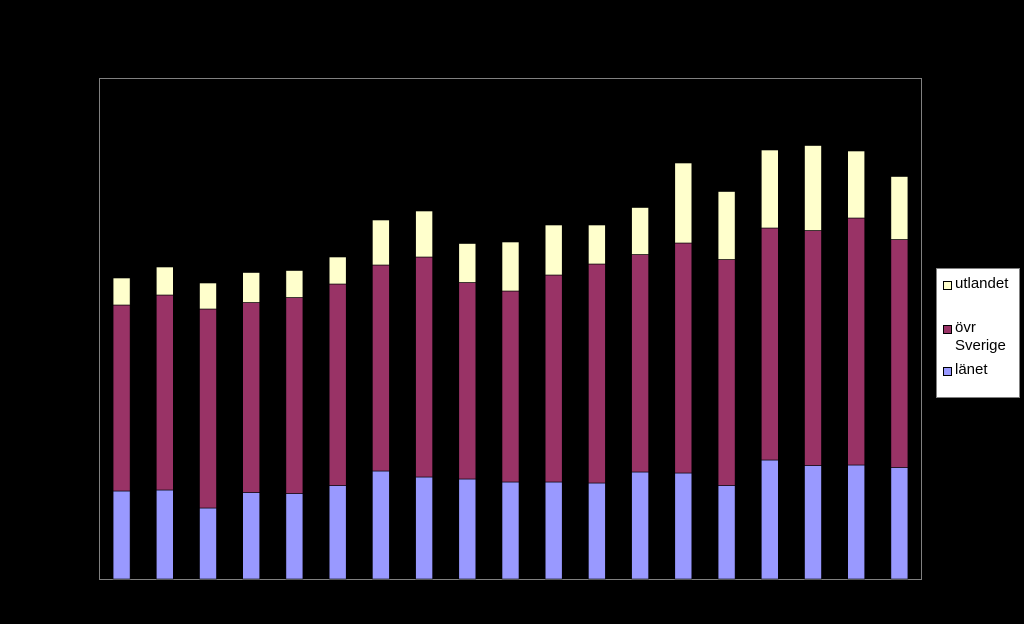 The height and width of the screenshot is (624, 1024). I want to click on bar-segment-s2-c15, so click(769, 189).